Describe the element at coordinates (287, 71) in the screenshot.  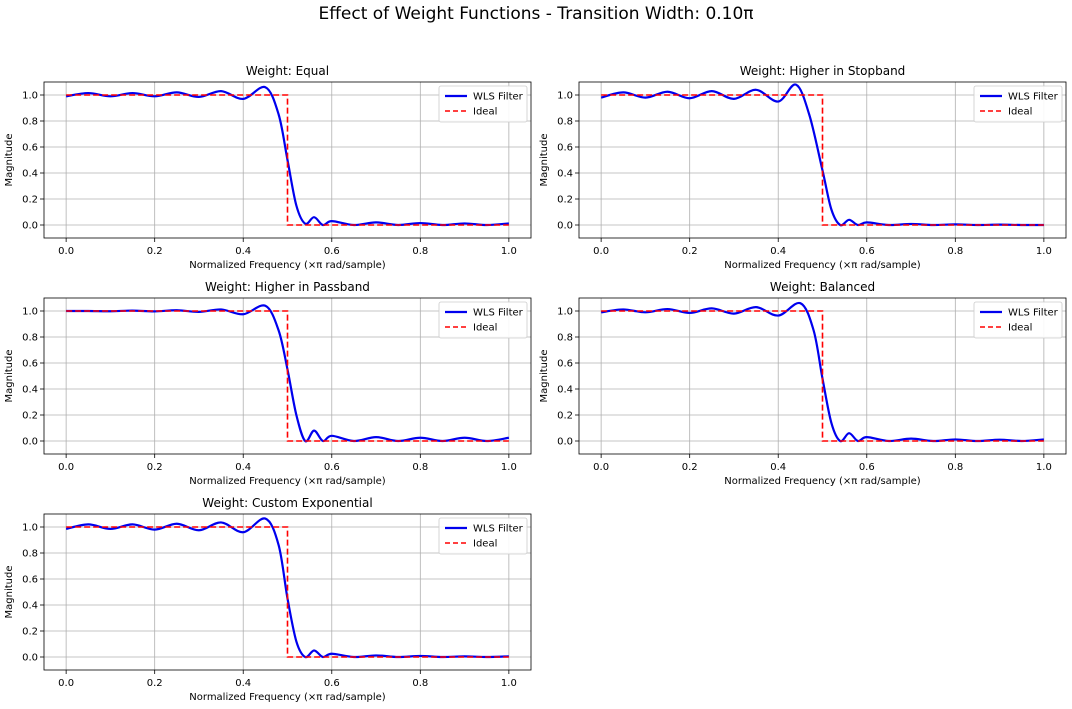
I see `subplot-title: Weight: Equal` at that location.